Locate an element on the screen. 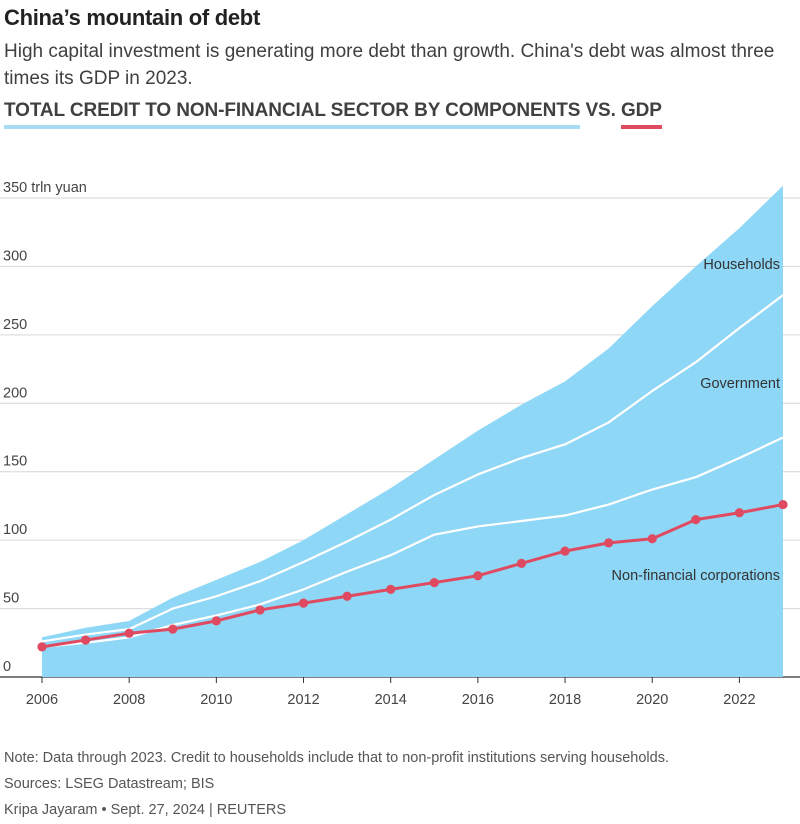 The width and height of the screenshot is (800, 824). area-label: Government is located at coordinates (740, 384).